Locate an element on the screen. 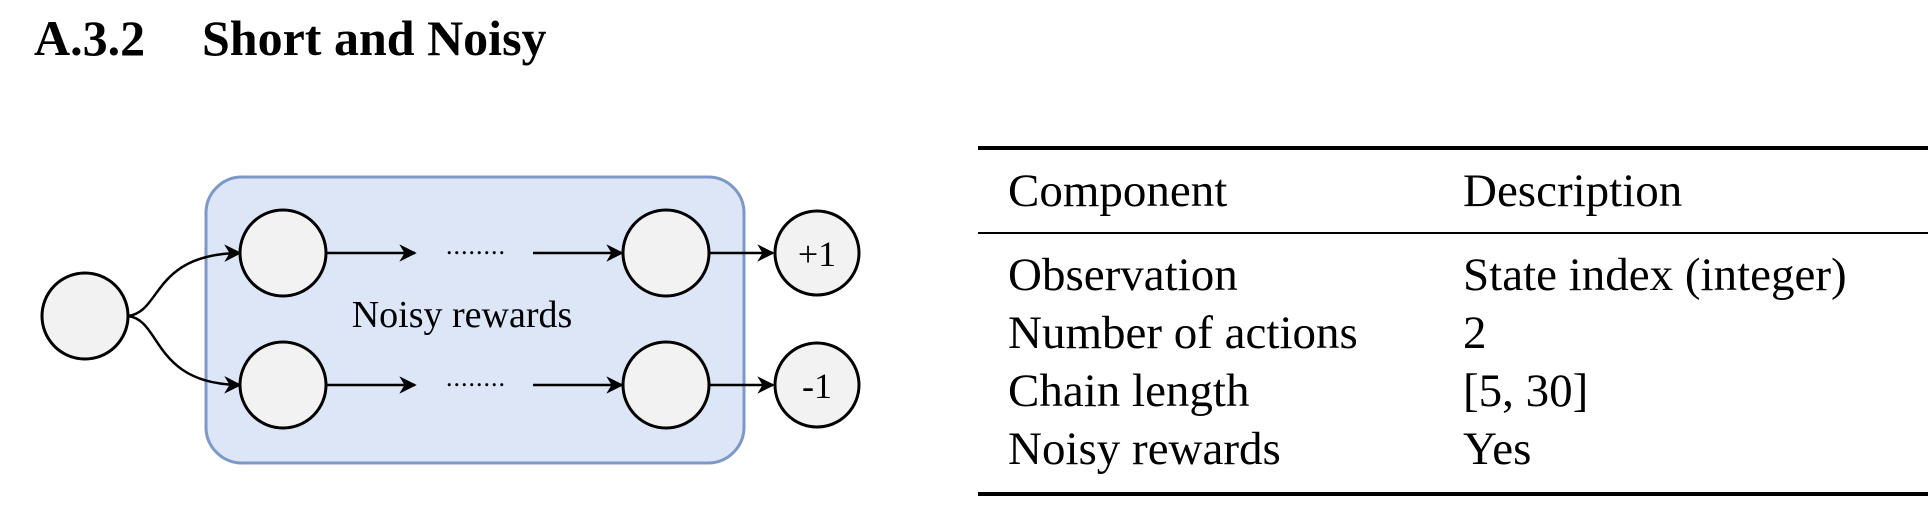 Image resolution: width=1932 pixels, height=516 pixels. terminal-negative-label: -1 is located at coordinates (817, 386).